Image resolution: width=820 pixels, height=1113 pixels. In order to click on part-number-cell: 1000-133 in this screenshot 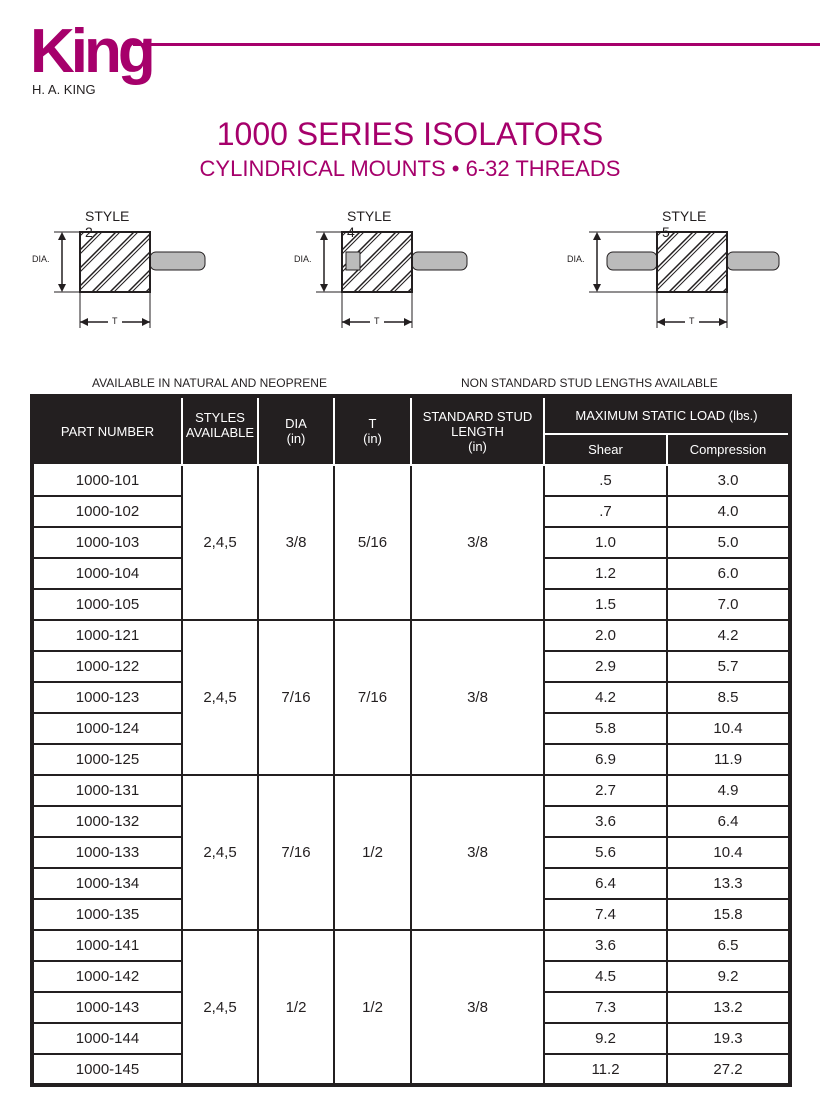, I will do `click(107, 852)`.